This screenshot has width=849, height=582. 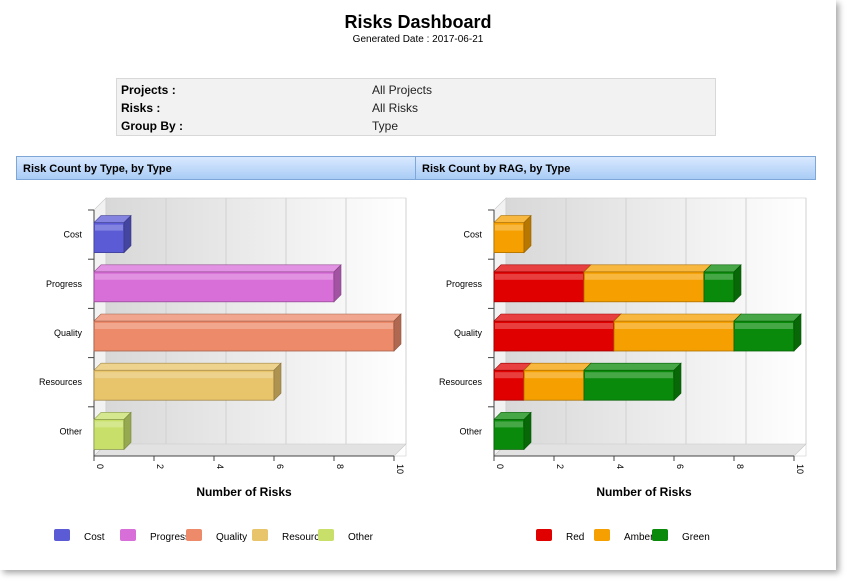 I want to click on legend-label: Progress, so click(x=170, y=537).